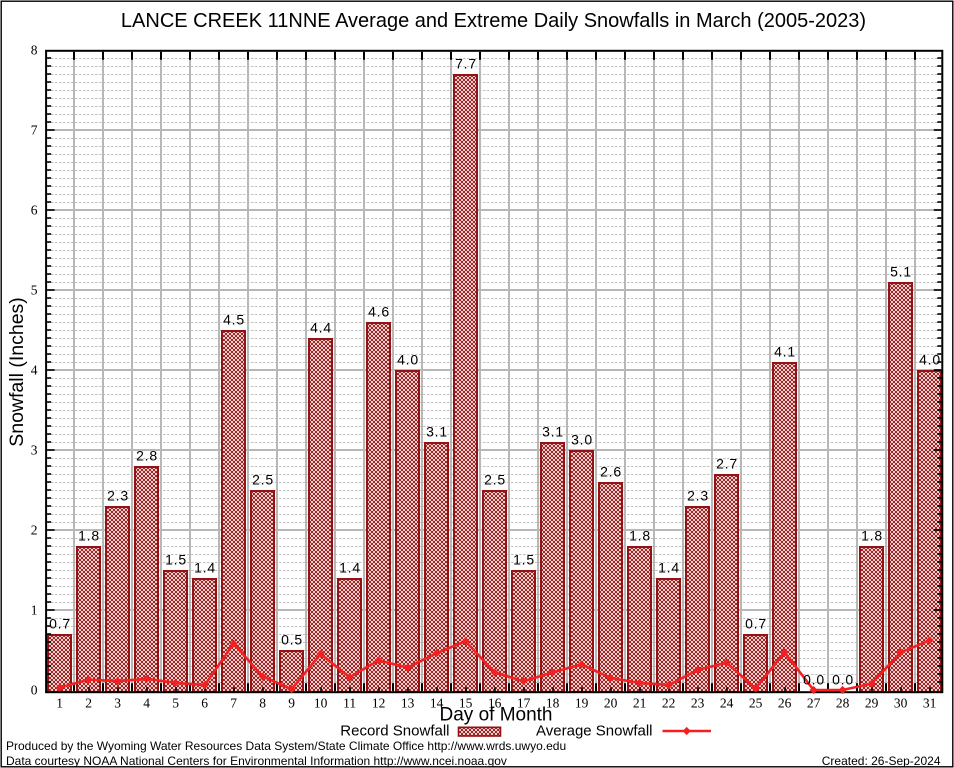 The image size is (954, 768). I want to click on svg-text: 11, so click(349, 703).